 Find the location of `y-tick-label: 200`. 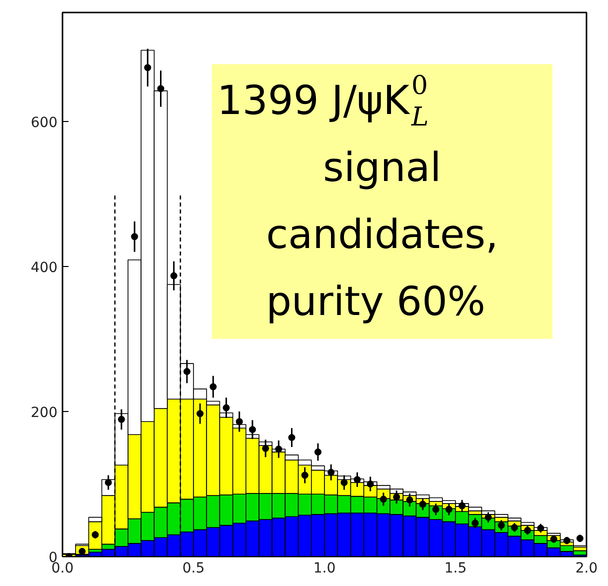

y-tick-label: 200 is located at coordinates (44, 412).